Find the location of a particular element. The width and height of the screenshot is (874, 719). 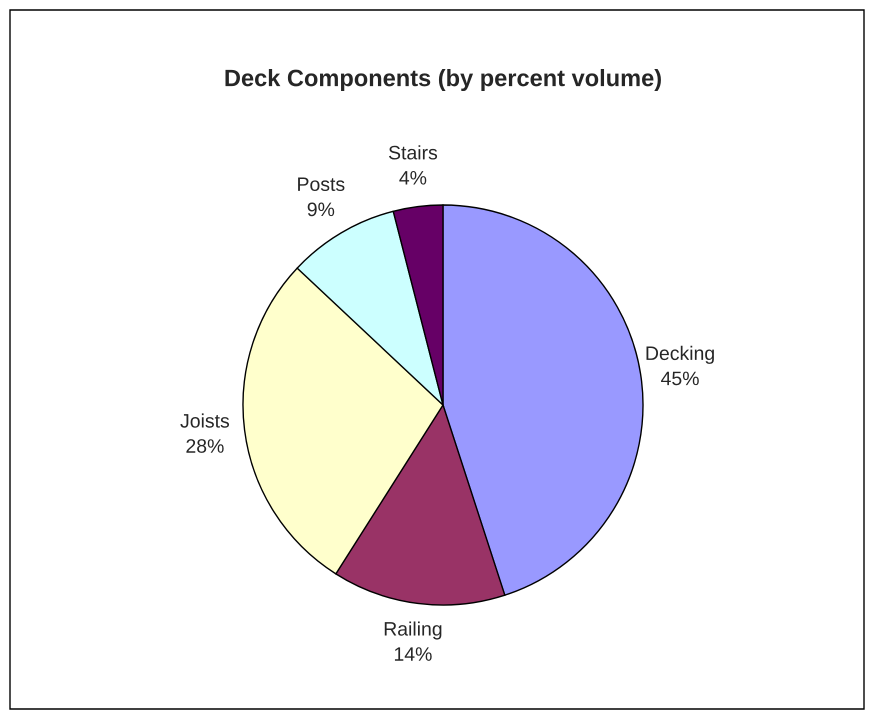

chart-title: Deck Components (by percent volume) is located at coordinates (443, 80).